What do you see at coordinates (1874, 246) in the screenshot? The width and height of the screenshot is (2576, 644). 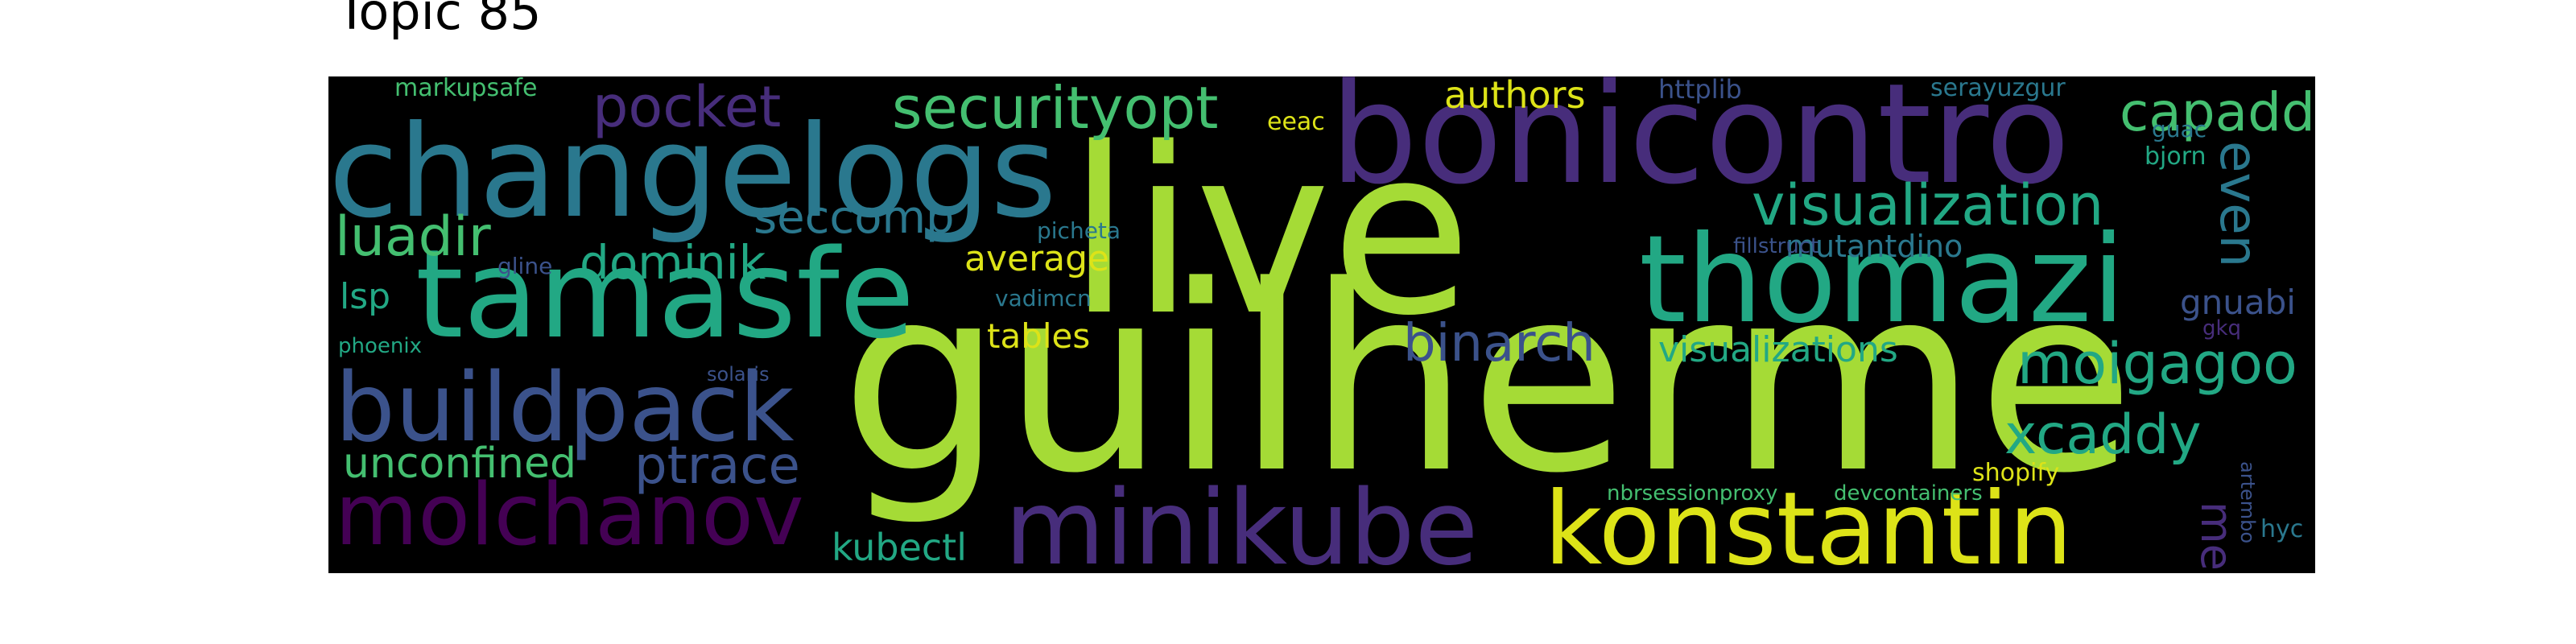 I see `word-mutantdino: mutantdino` at bounding box center [1874, 246].